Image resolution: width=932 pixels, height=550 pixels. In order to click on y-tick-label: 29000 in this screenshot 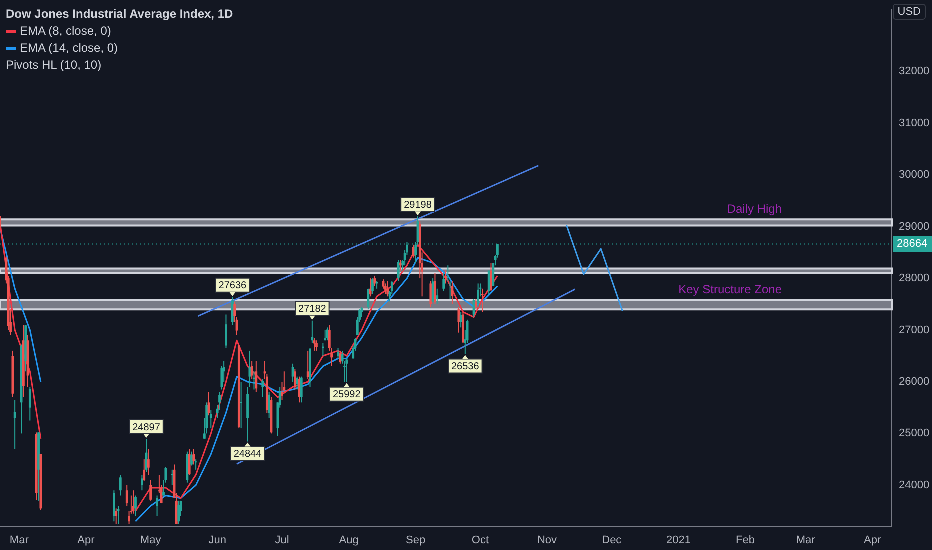, I will do `click(914, 226)`.